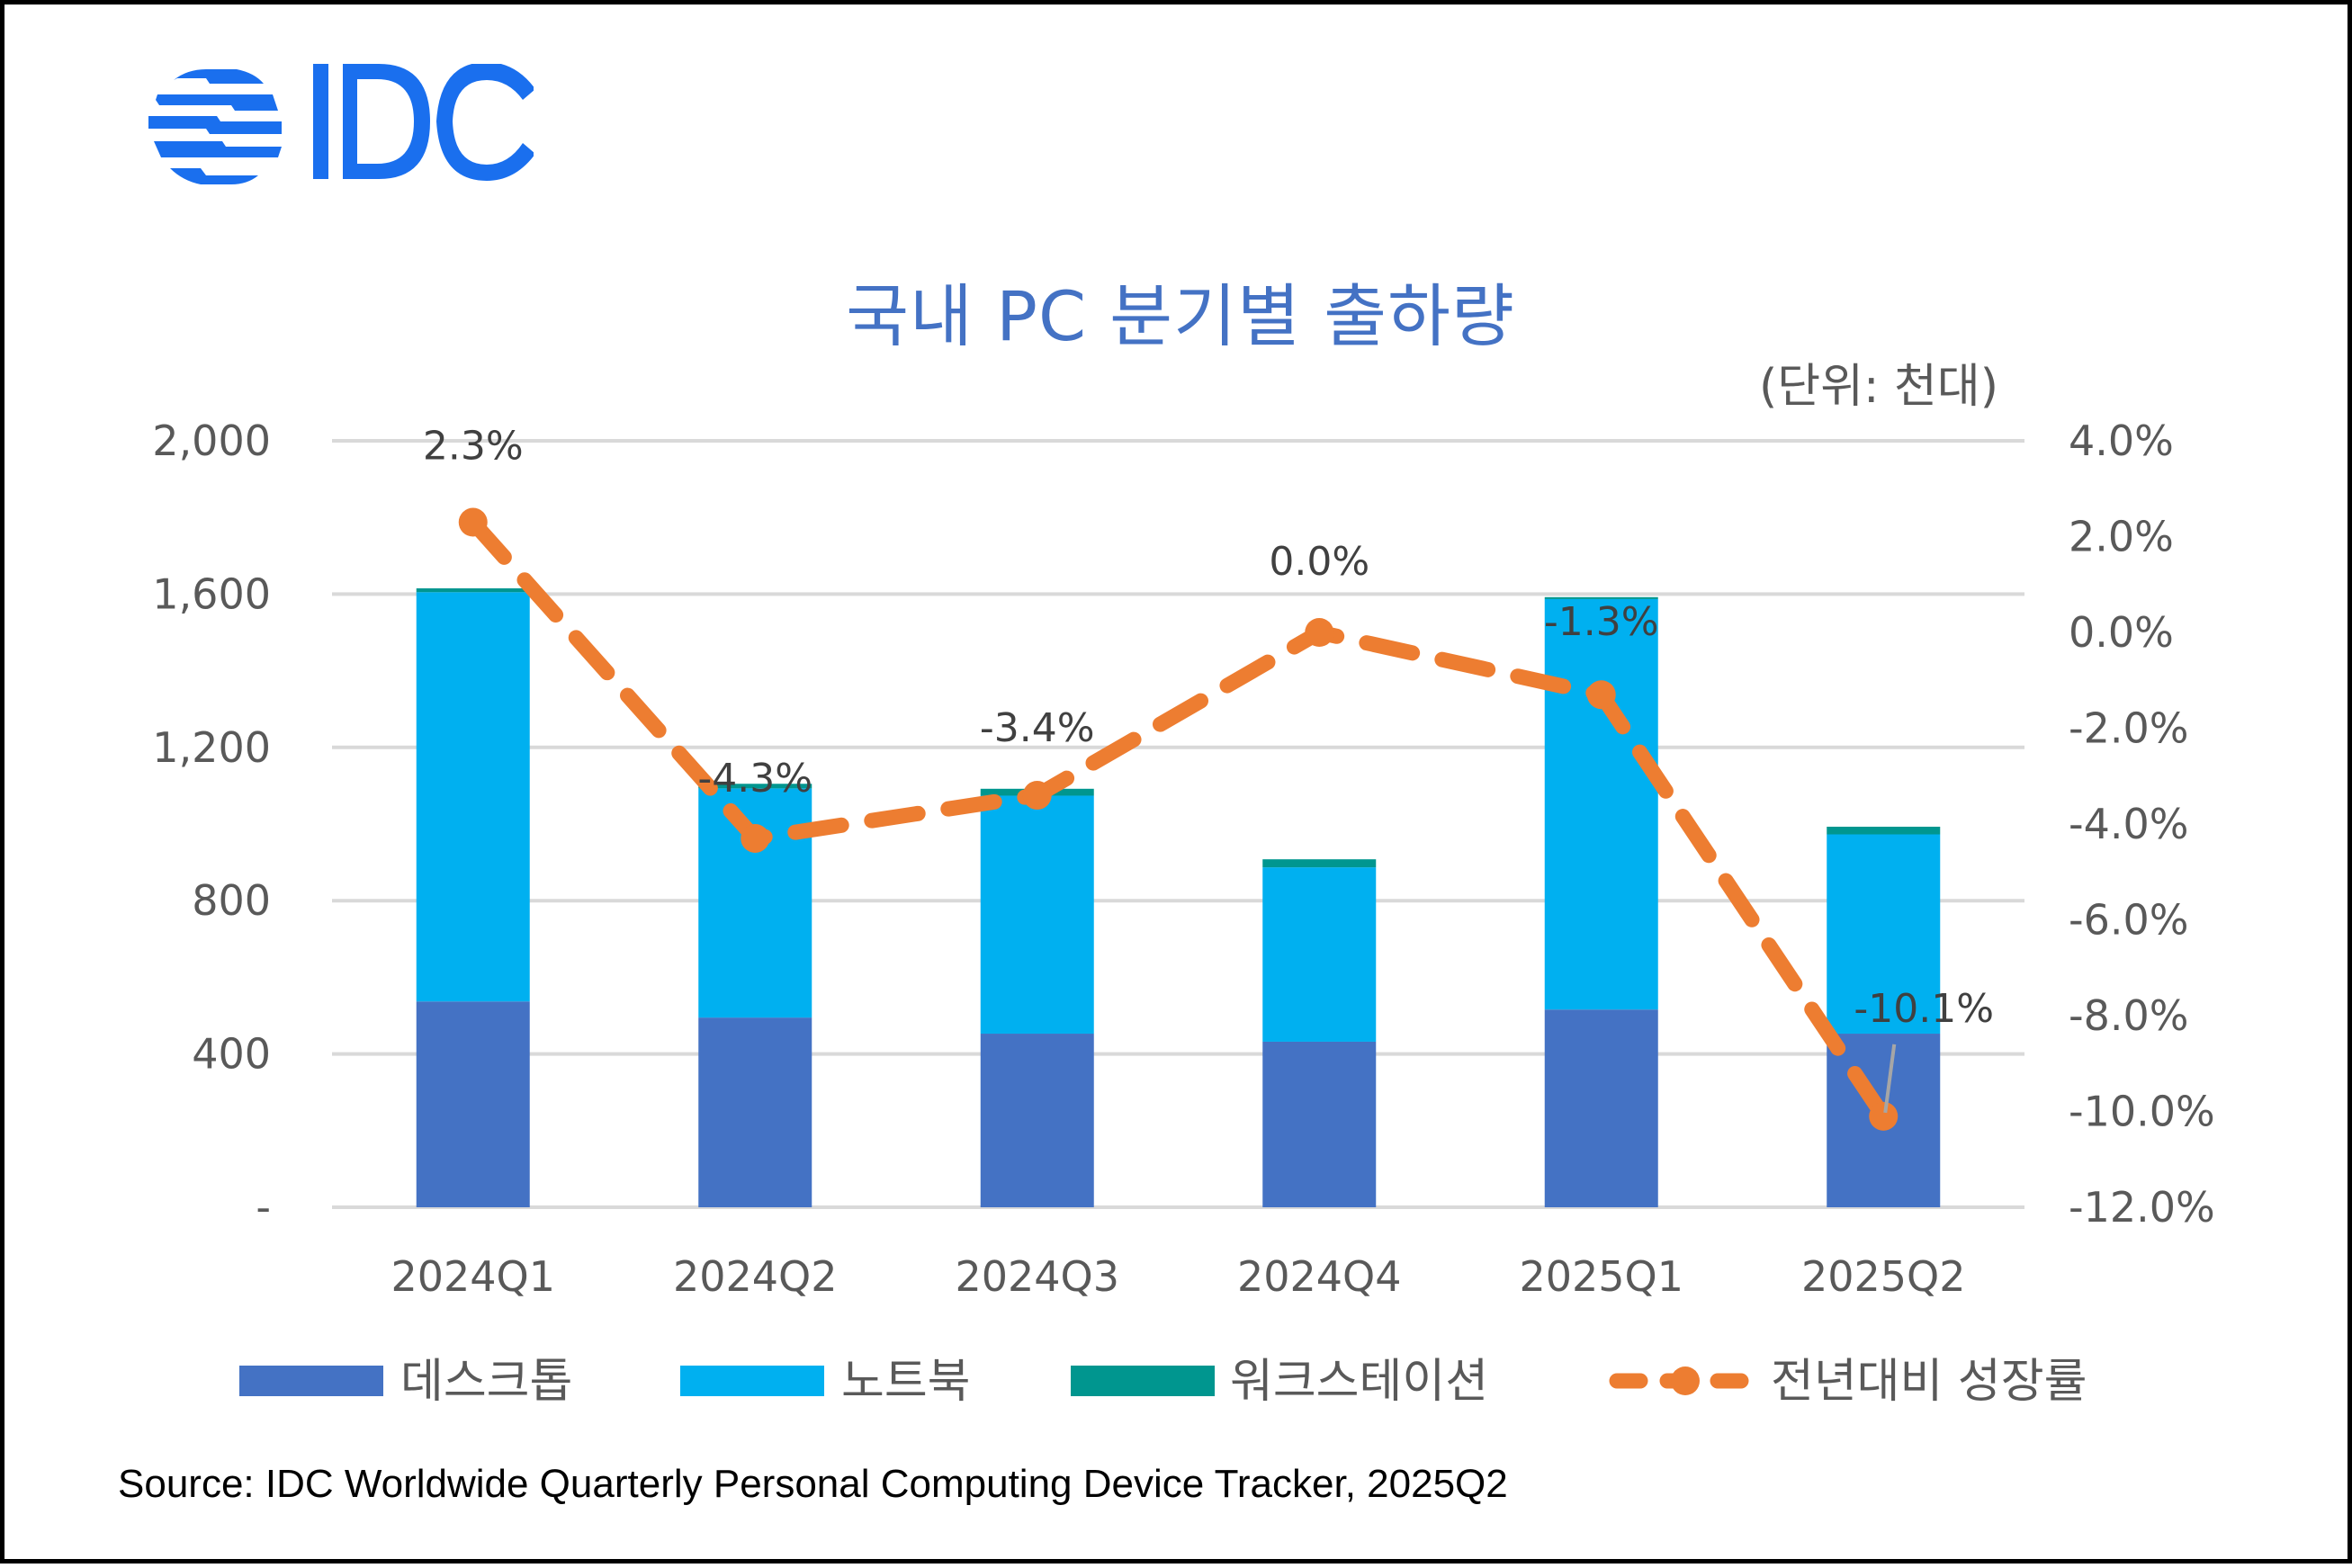  I want to click on right-axis-tick-label: -12.0%, so click(2142, 1207).